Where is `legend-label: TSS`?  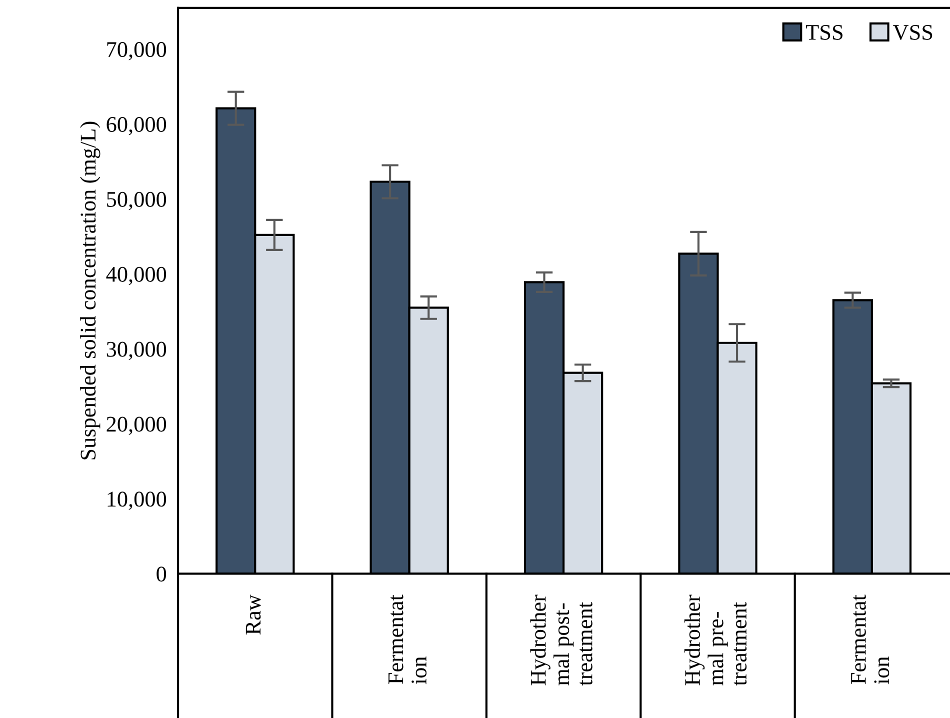
legend-label: TSS is located at coordinates (824, 32).